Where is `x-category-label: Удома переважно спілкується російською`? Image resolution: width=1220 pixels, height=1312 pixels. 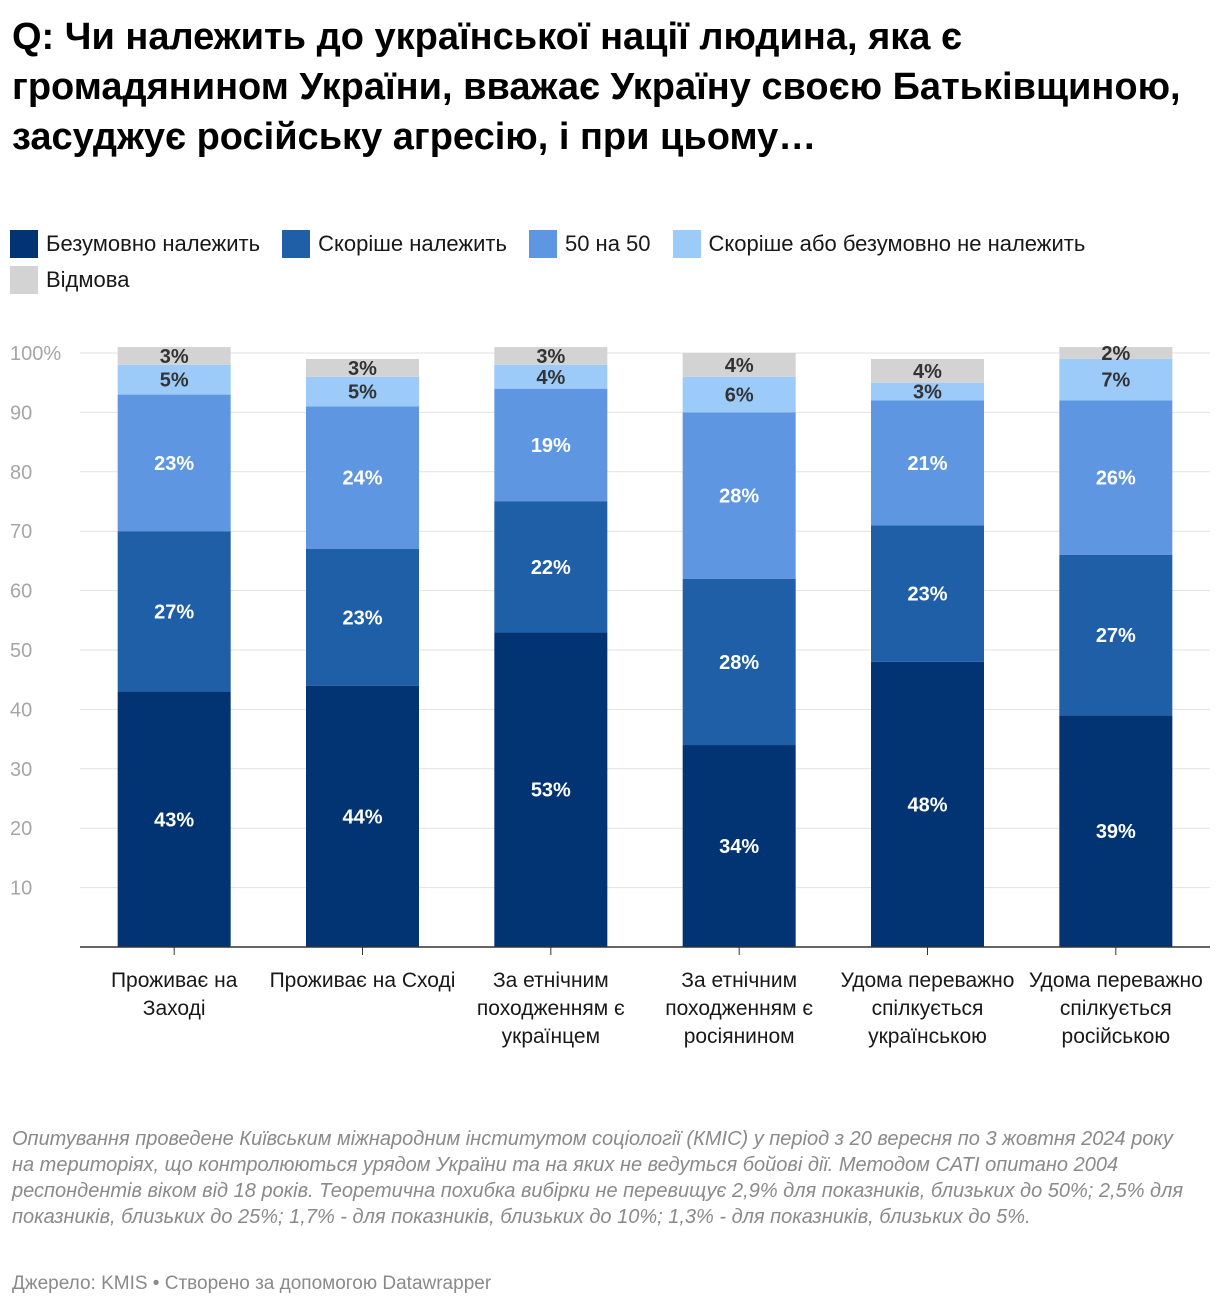
x-category-label: Удома переважно спілкується російською is located at coordinates (1116, 1008).